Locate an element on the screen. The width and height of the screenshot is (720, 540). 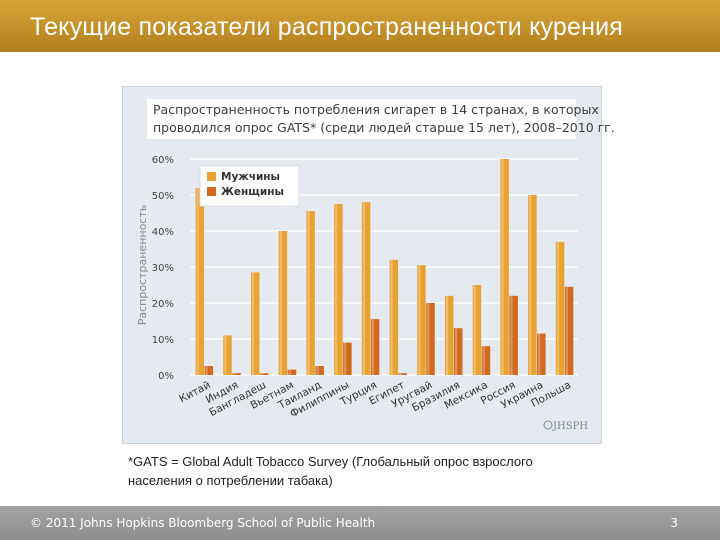
chart-legend: Мужчины Женщины is located at coordinates (249, 186).